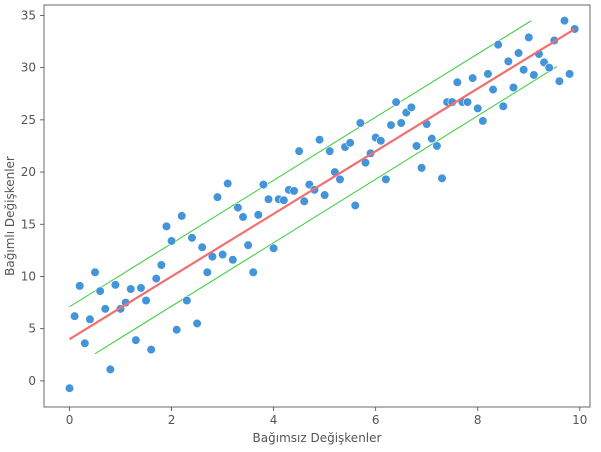  What do you see at coordinates (28, 224) in the screenshot?
I see `y-tick-label: 15` at bounding box center [28, 224].